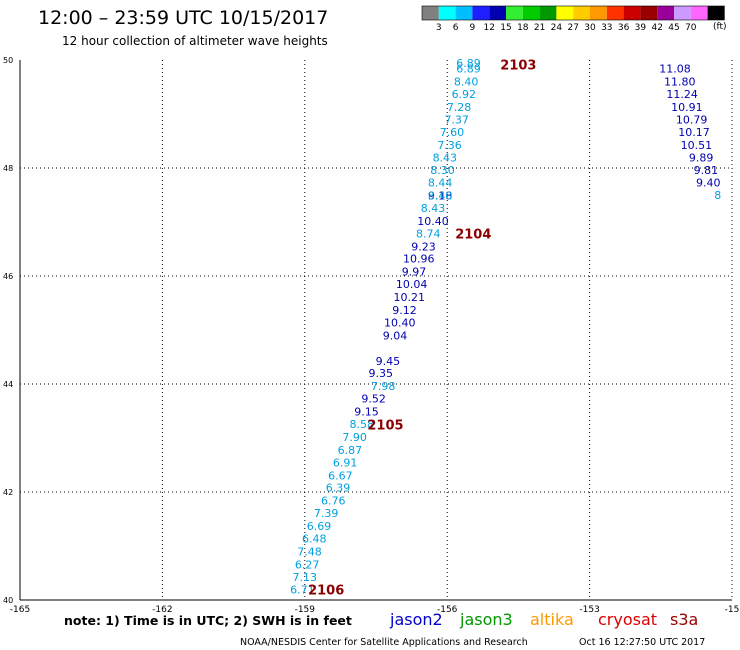 The image size is (740, 650). I want to click on data-point-label: 6.71, so click(302, 590).